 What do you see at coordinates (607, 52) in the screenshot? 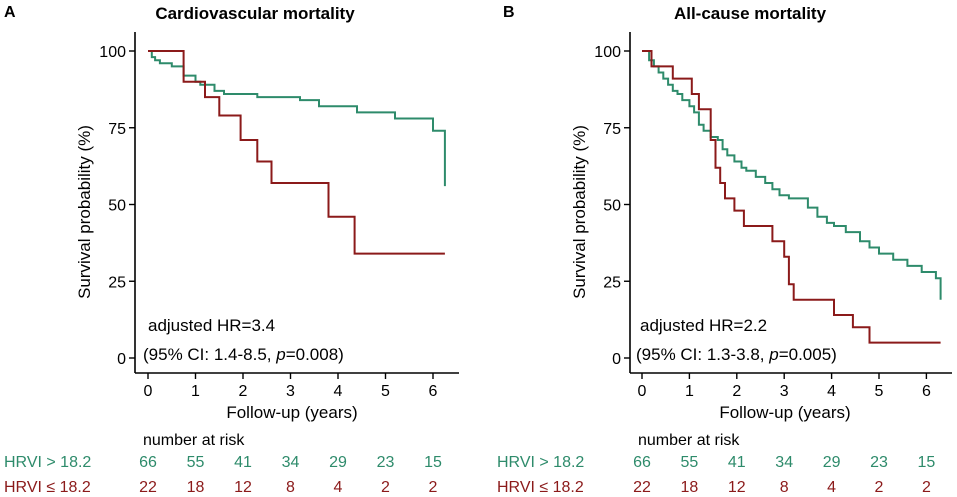
I see `panel-b-y-tick-label: 100` at bounding box center [607, 52].